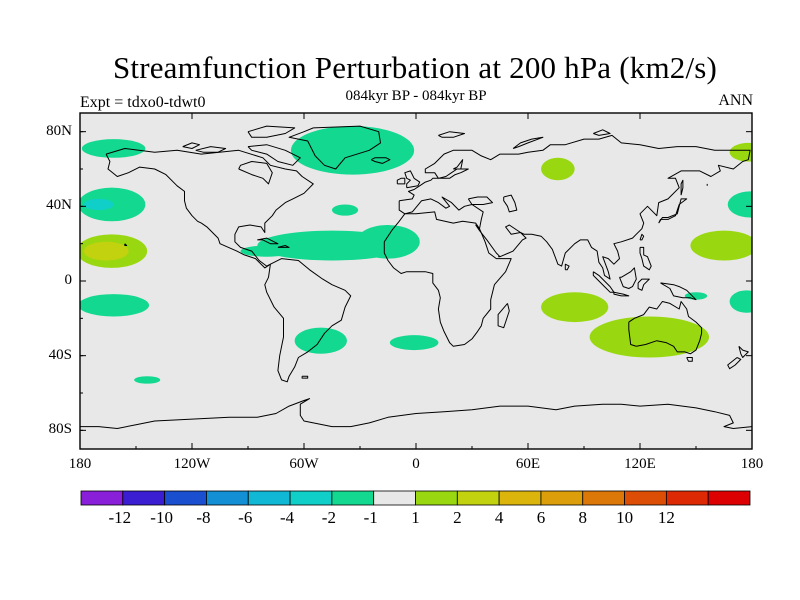 This screenshot has height=600, width=800. I want to click on coastline-svalbard, so click(451, 134).